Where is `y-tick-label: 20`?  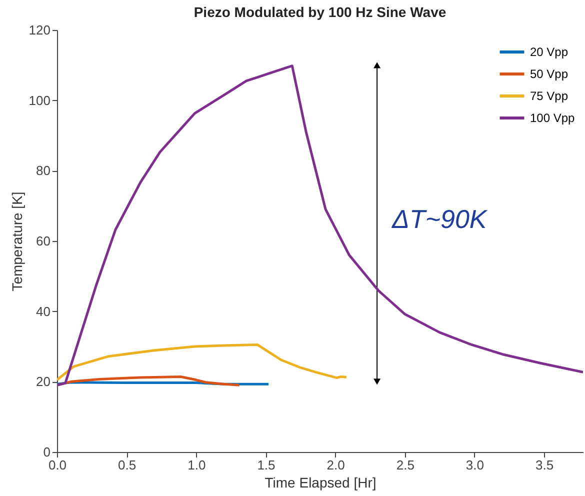
y-tick-label: 20 is located at coordinates (43, 382).